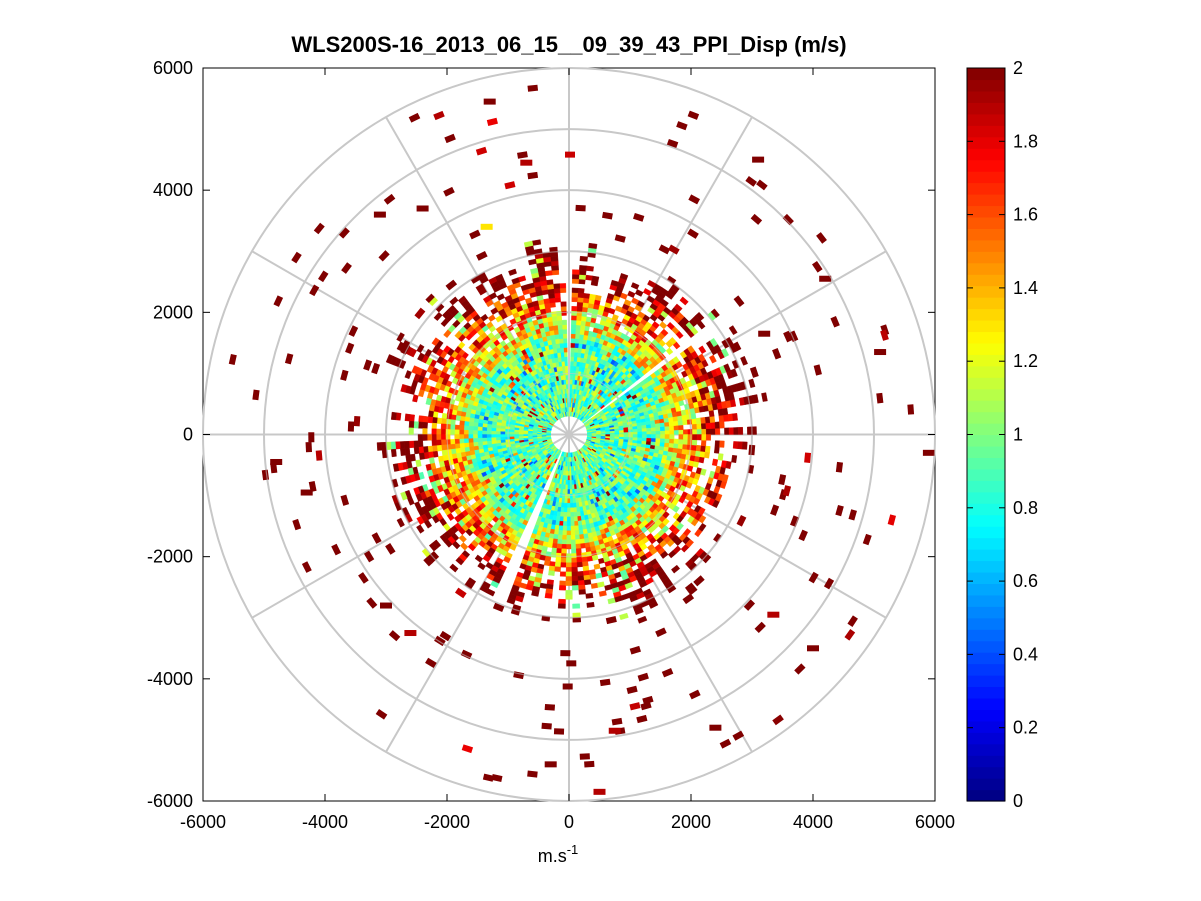 The width and height of the screenshot is (1201, 901). Describe the element at coordinates (1025, 581) in the screenshot. I see `colorbar-tick-label: 0.6` at that location.